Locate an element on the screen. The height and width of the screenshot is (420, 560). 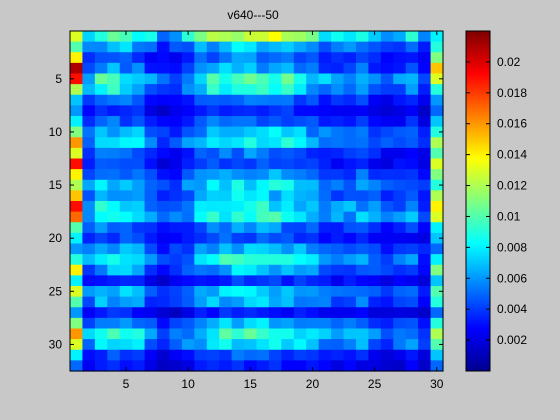
colorbar-tick-label: 0.006 is located at coordinates (512, 278).